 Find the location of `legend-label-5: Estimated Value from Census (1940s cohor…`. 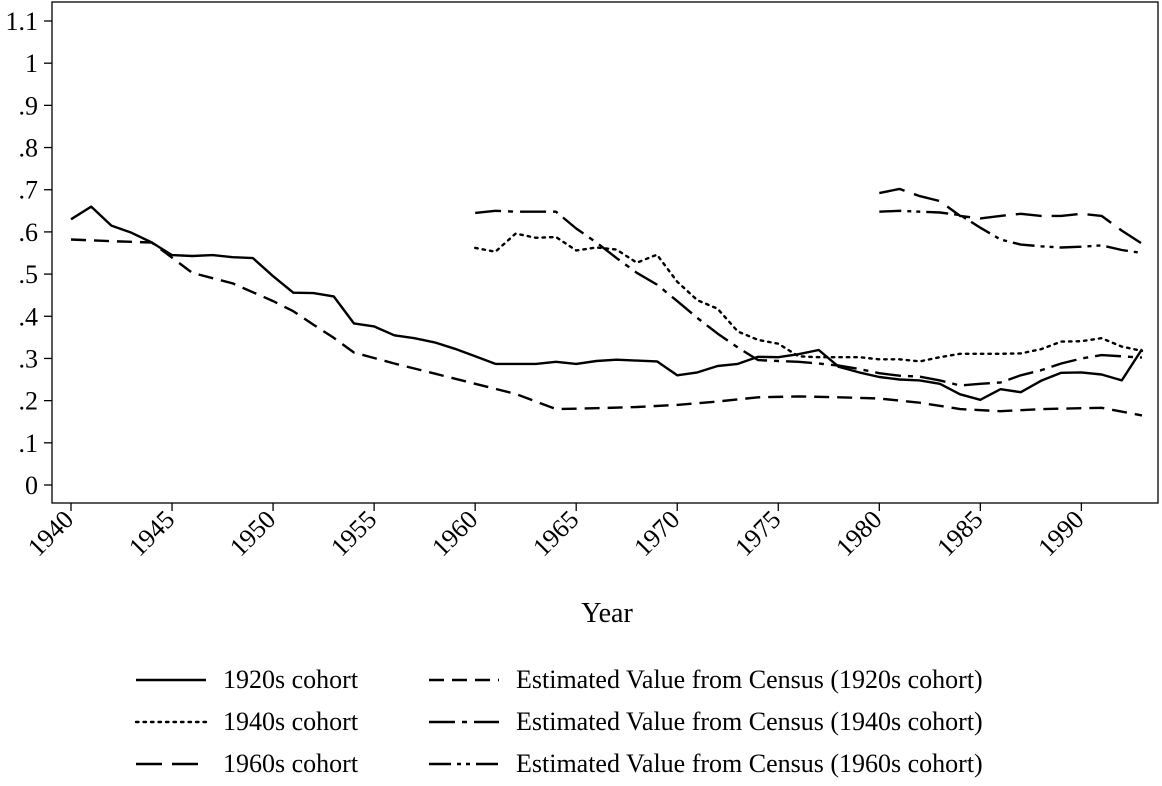

legend-label-5: Estimated Value from Census (1940s cohor… is located at coordinates (749, 721).